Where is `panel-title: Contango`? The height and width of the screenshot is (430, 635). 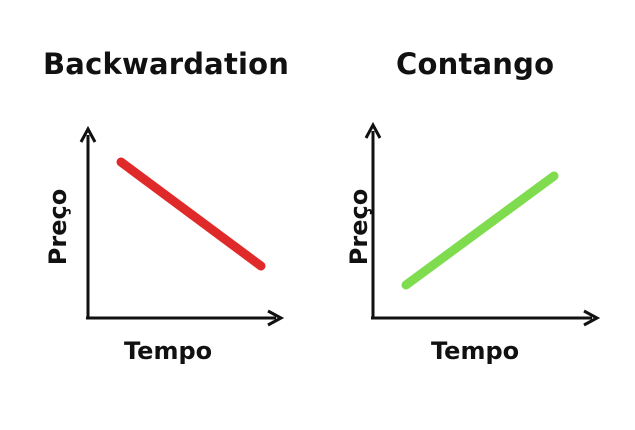
panel-title: Contango is located at coordinates (475, 64).